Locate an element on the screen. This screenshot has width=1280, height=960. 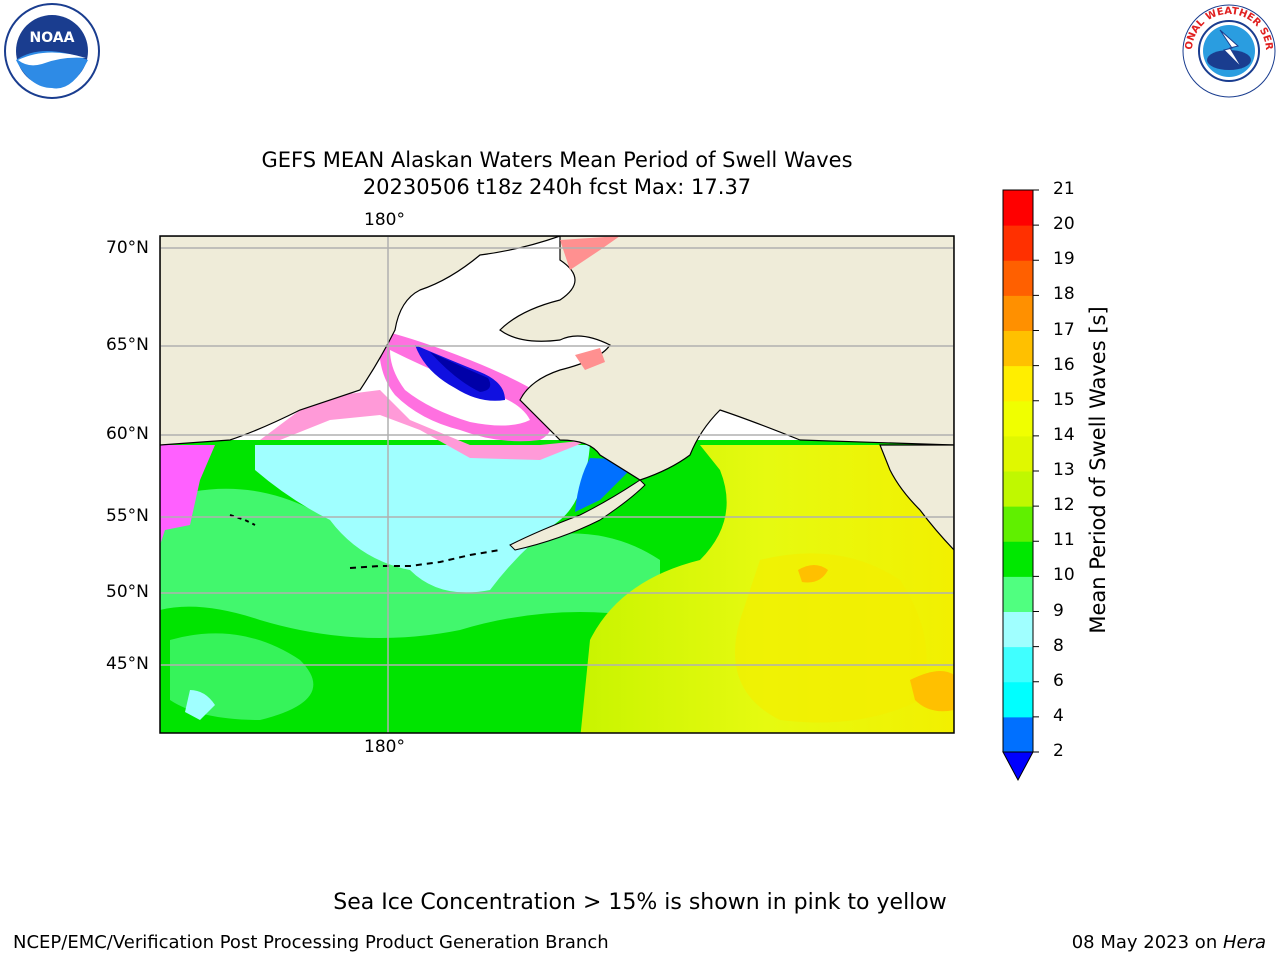
footer-date: 08 May 2023 on Hera is located at coordinates (1169, 942).